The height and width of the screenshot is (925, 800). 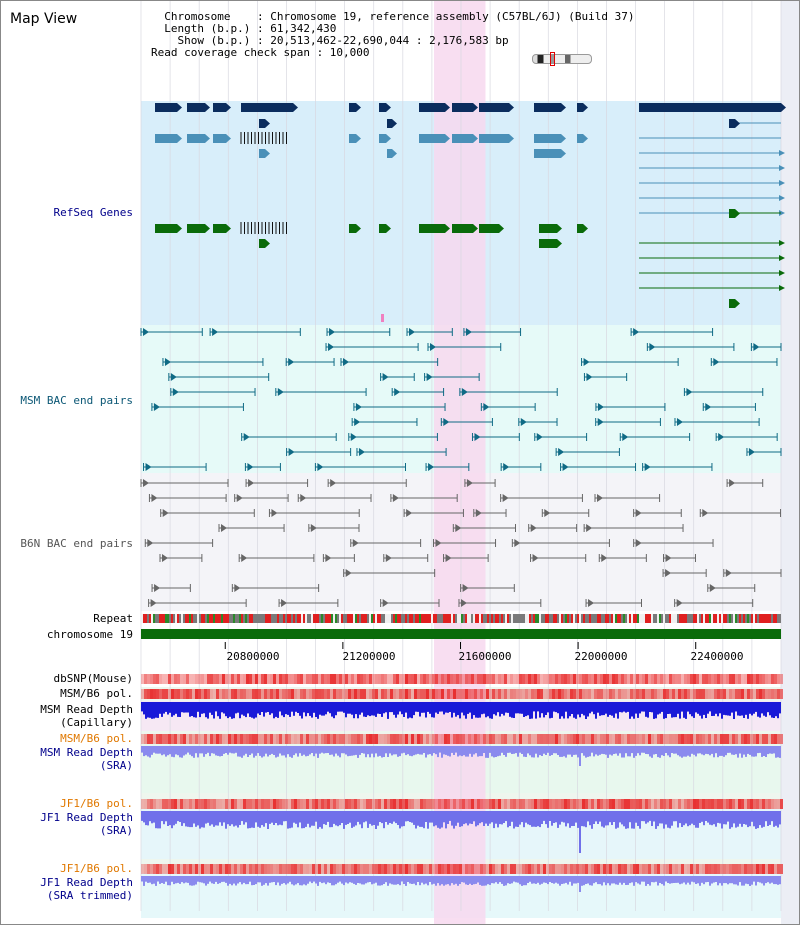 What do you see at coordinates (96, 803) in the screenshot?
I see `track-label-jf1-pol: JF1/B6 pol.` at bounding box center [96, 803].